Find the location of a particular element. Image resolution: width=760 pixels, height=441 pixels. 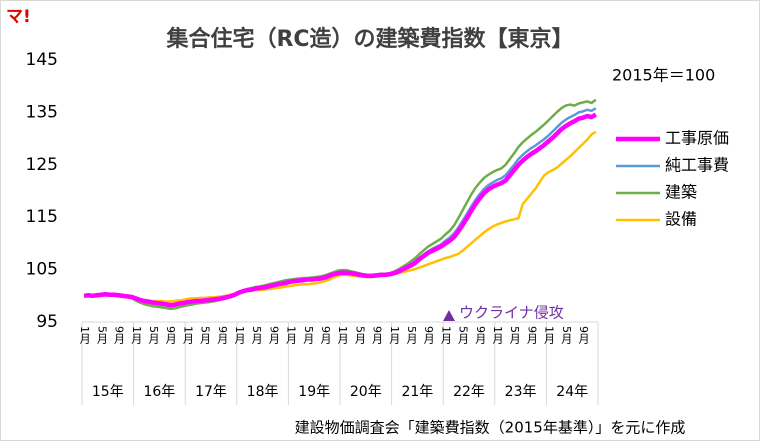

y-tick-label: 105 is located at coordinates (42, 270).